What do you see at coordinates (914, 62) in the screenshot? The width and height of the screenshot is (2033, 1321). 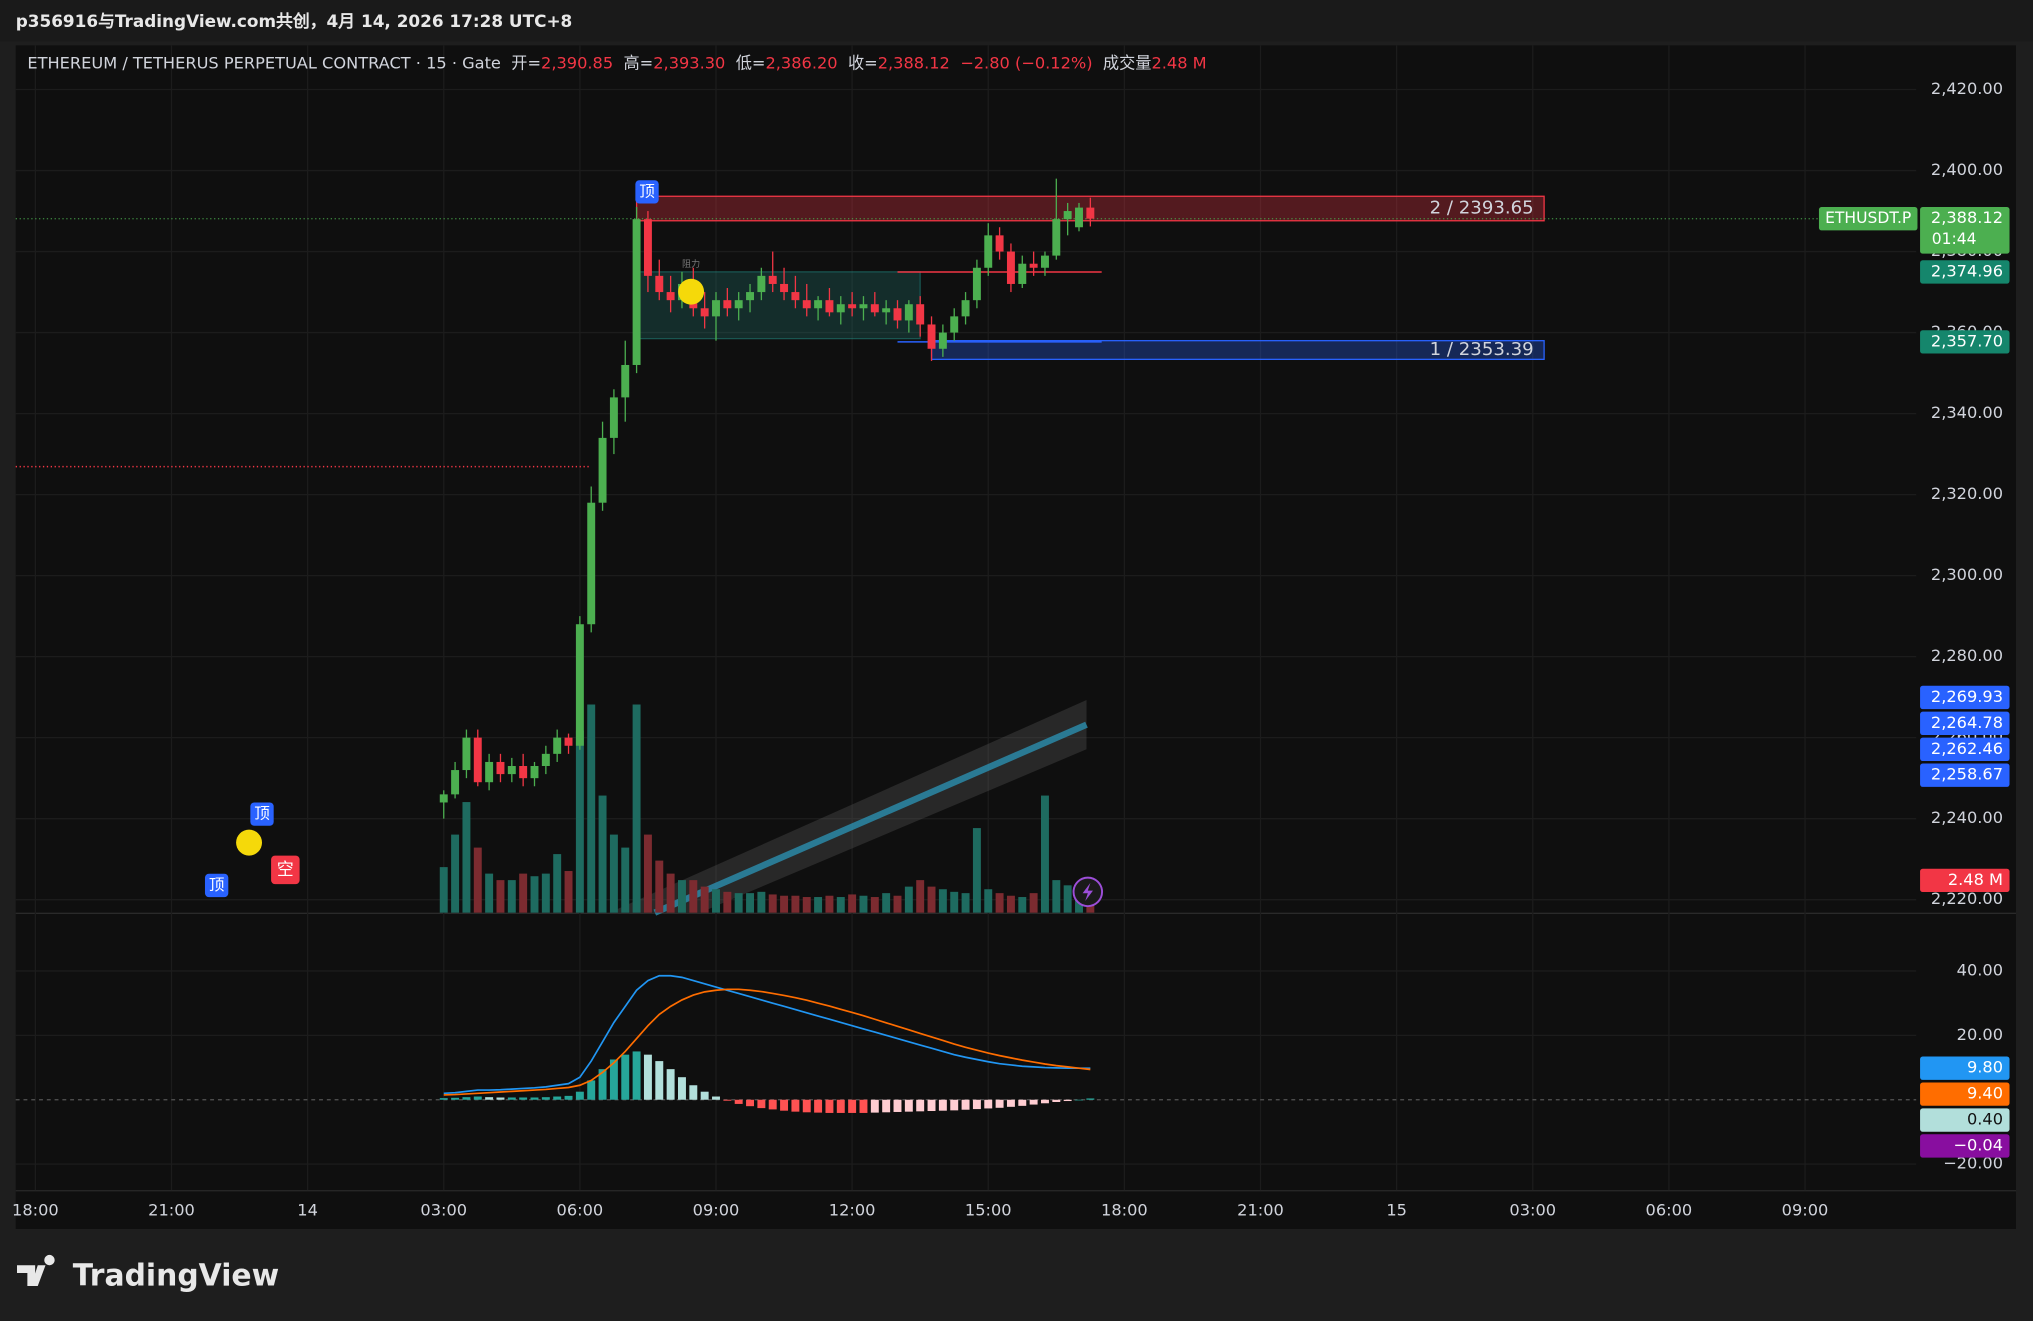 I see `legend-value: 2,388.12` at bounding box center [914, 62].